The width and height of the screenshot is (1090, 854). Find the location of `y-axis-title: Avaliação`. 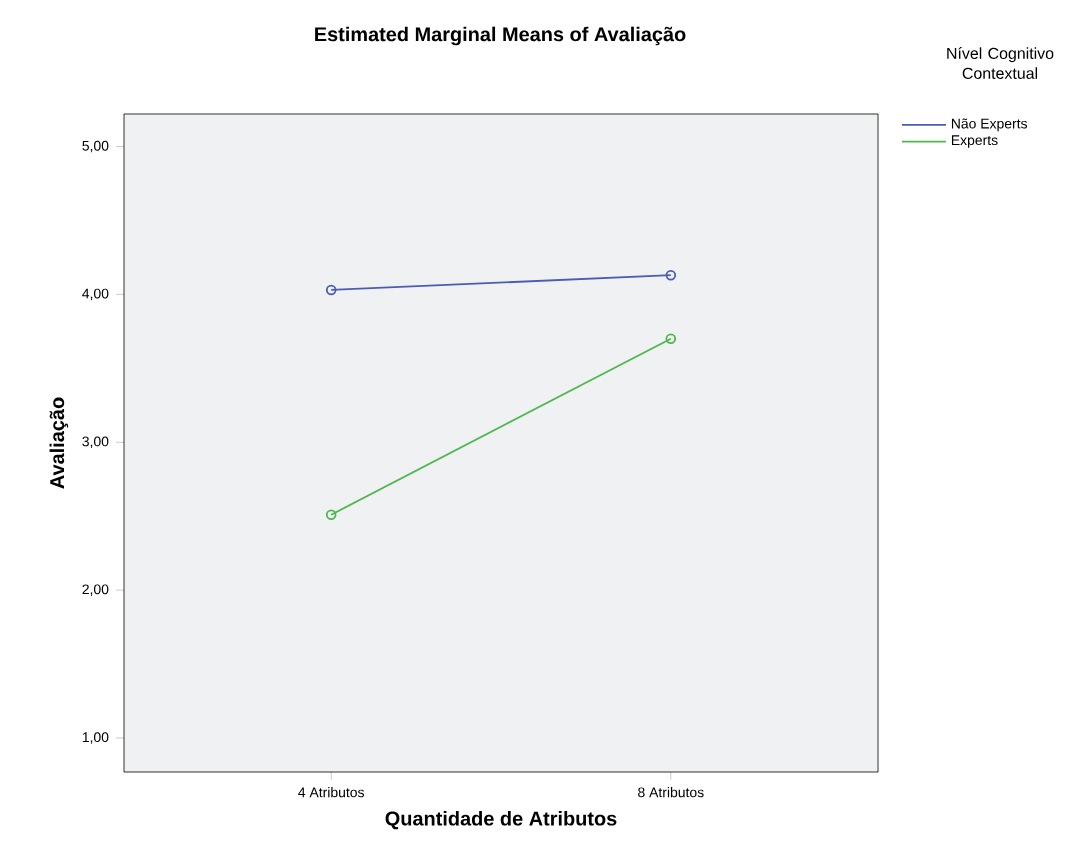

y-axis-title: Avaliação is located at coordinates (59, 443).